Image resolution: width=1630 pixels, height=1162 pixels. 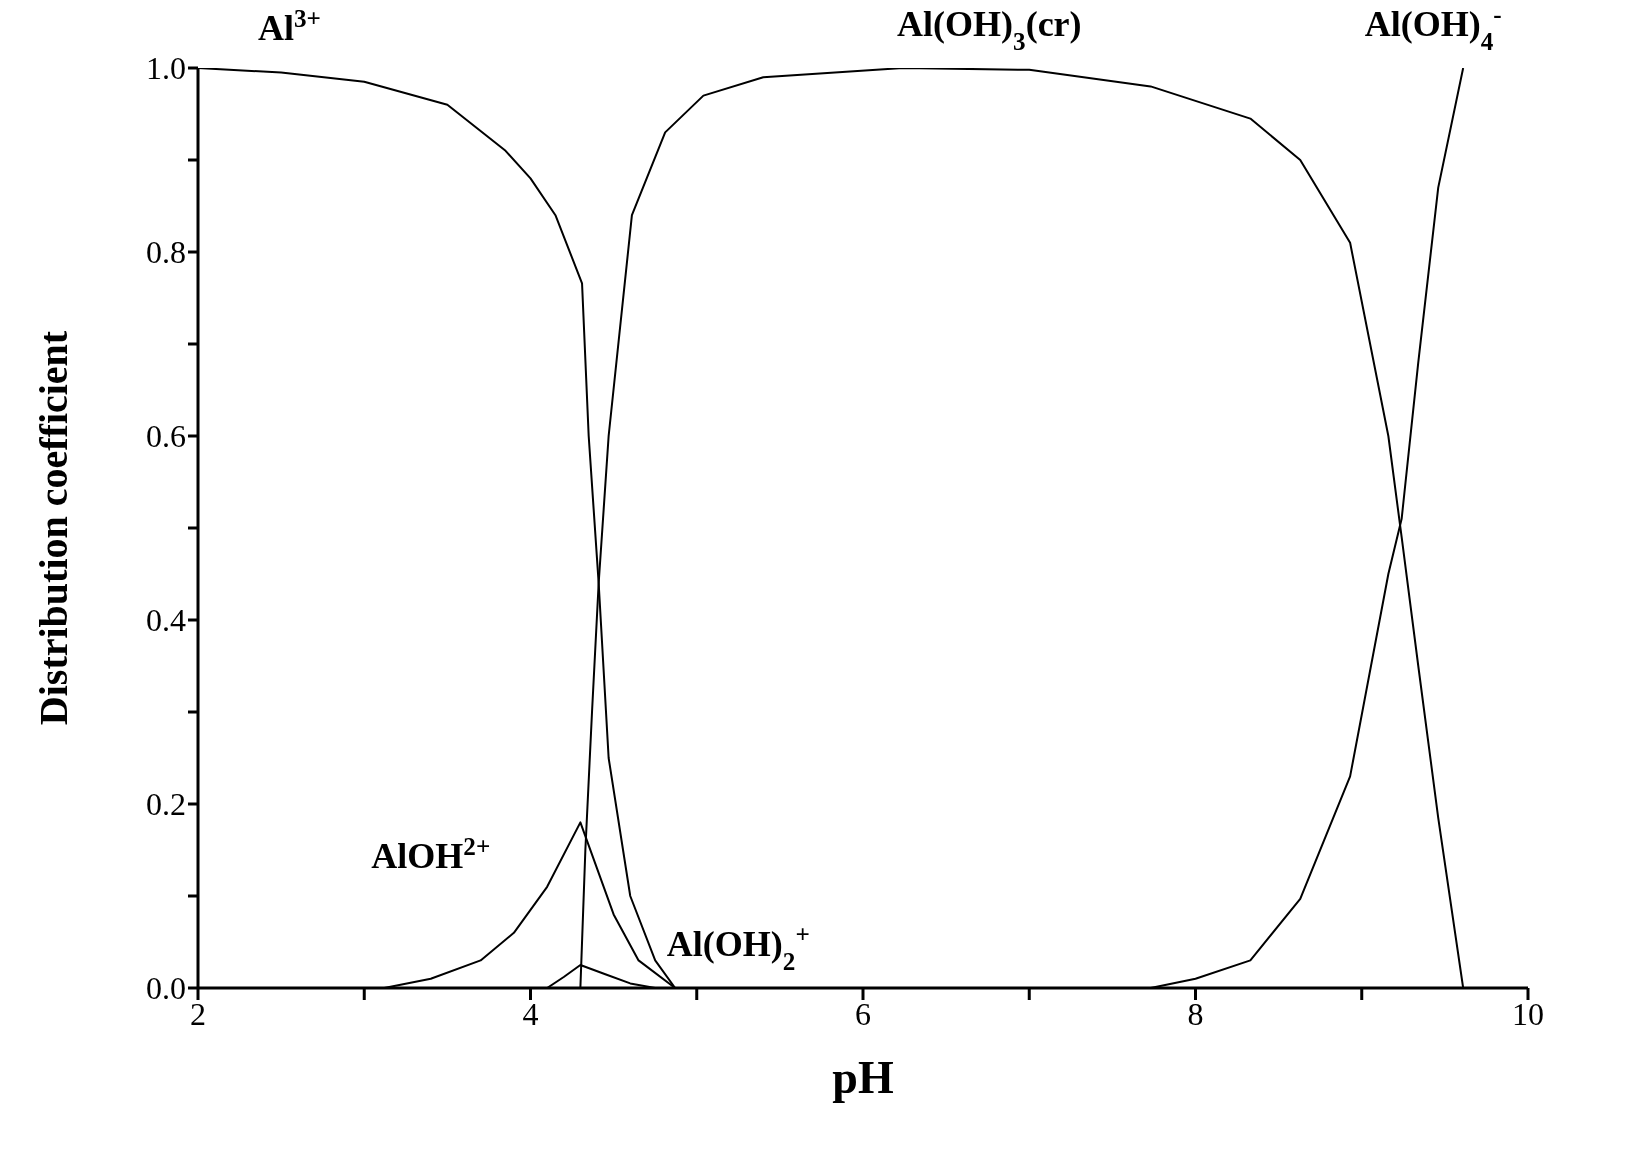 I want to click on y-tick-label: 1.0, so click(x=166, y=68).